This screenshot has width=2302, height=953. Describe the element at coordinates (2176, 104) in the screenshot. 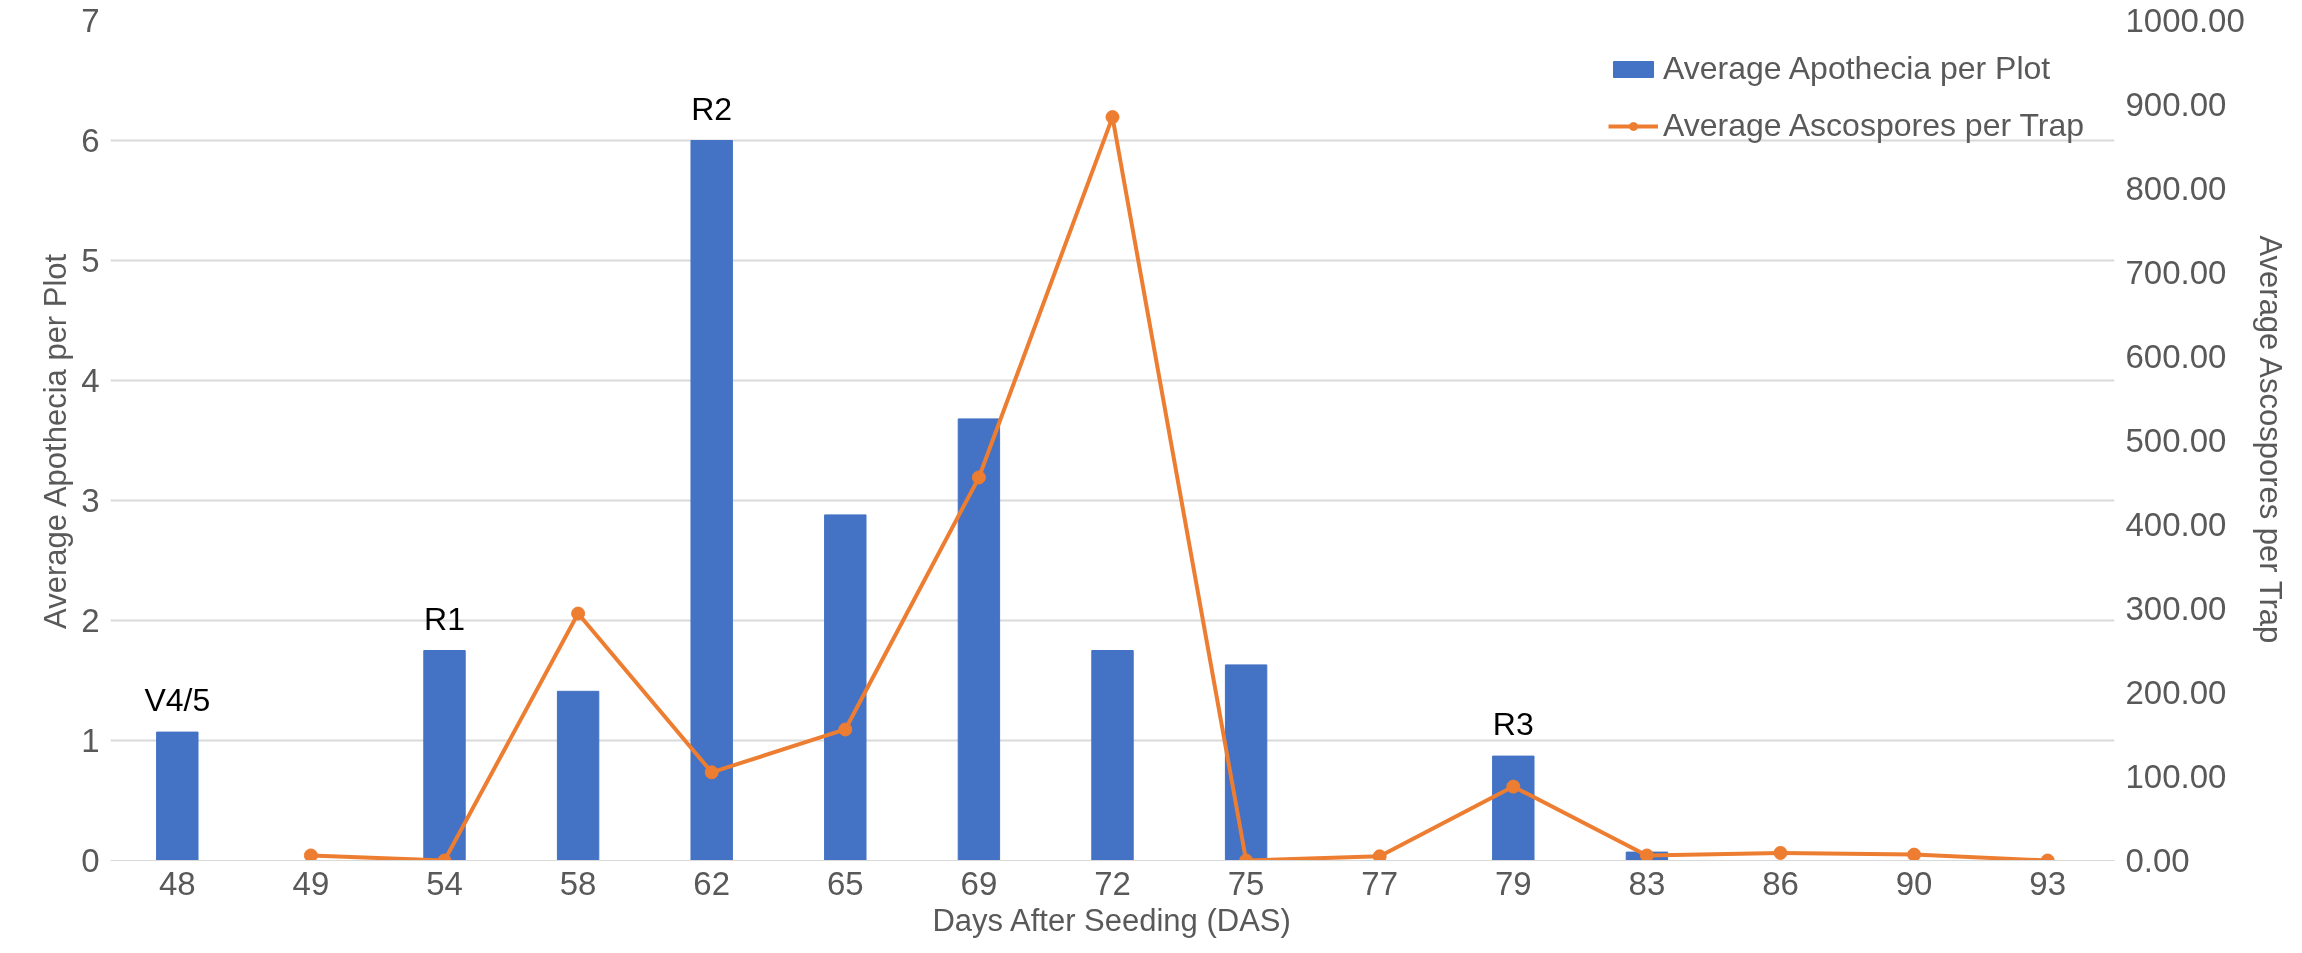

I see `y2-tick-label: 900.00` at that location.